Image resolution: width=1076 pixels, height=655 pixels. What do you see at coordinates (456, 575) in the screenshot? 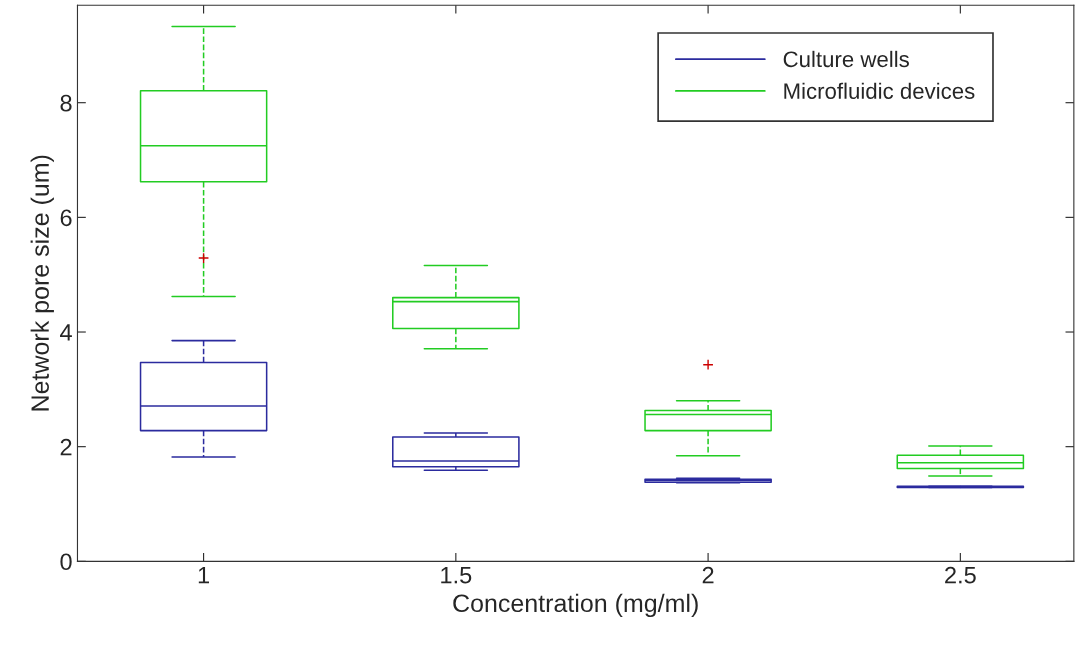
I see `x-tick-label: 1.5` at bounding box center [456, 575].